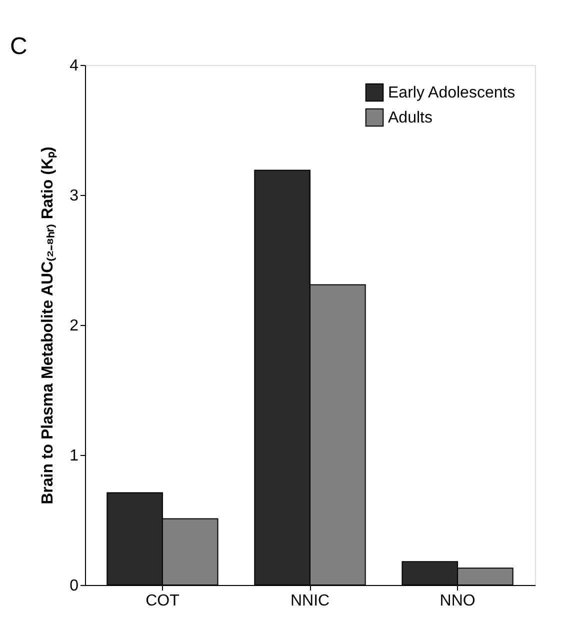 This screenshot has width=580, height=624. Describe the element at coordinates (458, 601) in the screenshot. I see `x-tick-label: NNO` at that location.